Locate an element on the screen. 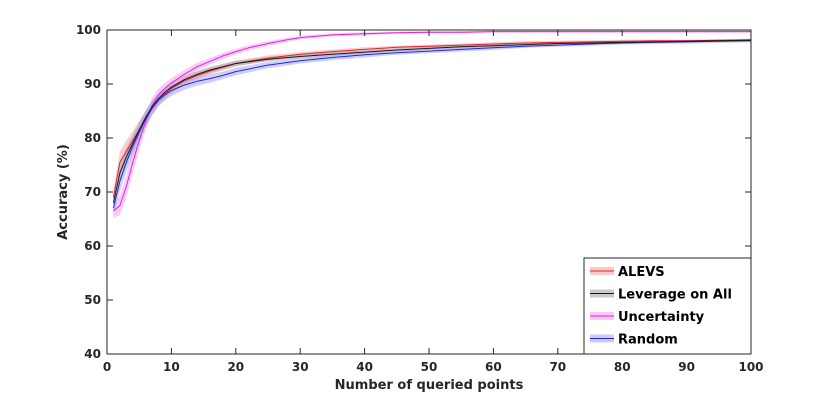 The image size is (830, 402). y-tick-label-4: 80 is located at coordinates (92, 138).